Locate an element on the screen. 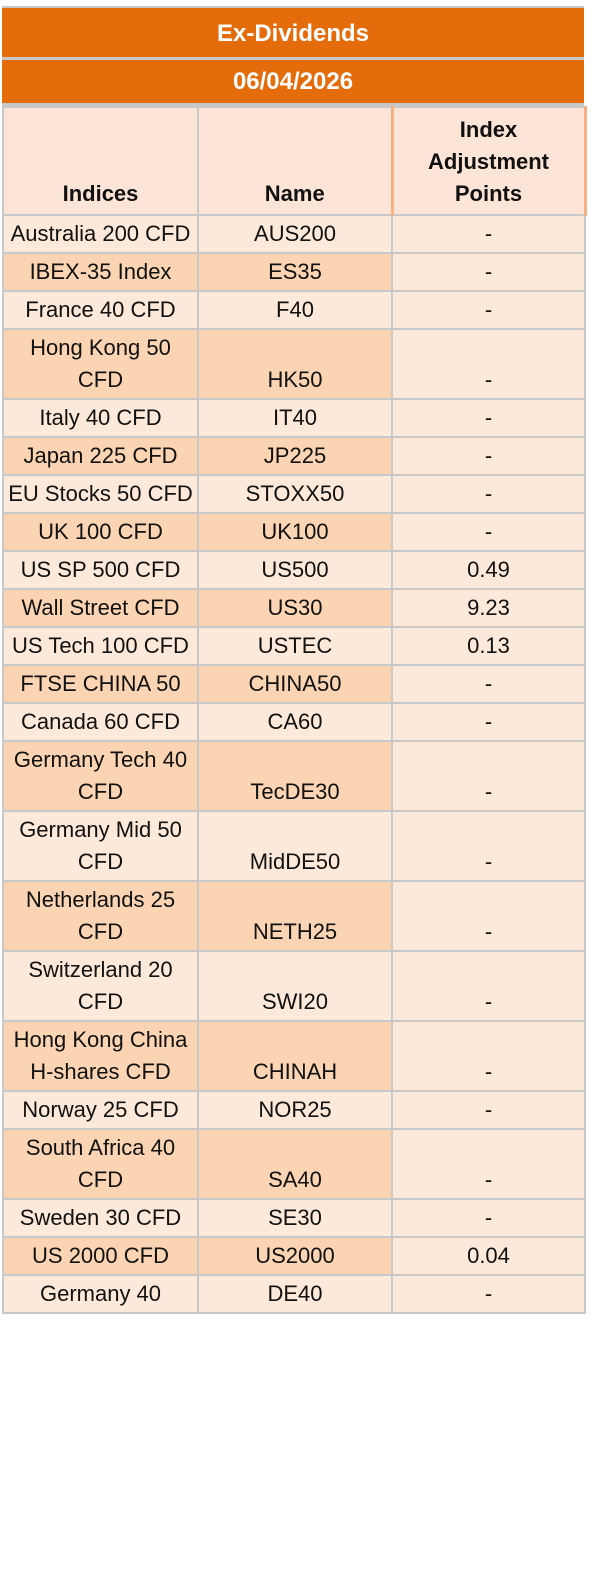 This screenshot has height=1592, width=598. table-row: UK 100 CFD UK100- is located at coordinates (294, 532).